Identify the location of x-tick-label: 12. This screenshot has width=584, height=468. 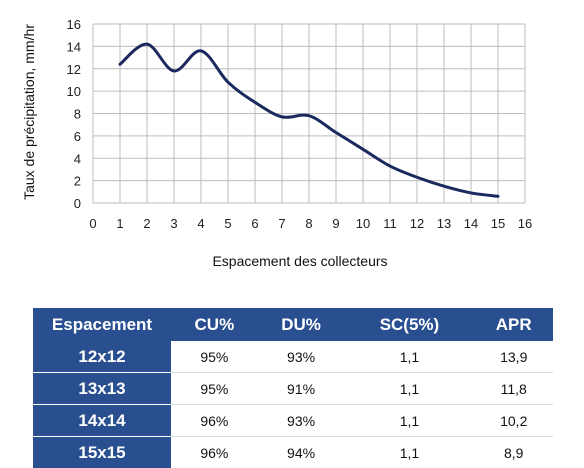
(417, 223).